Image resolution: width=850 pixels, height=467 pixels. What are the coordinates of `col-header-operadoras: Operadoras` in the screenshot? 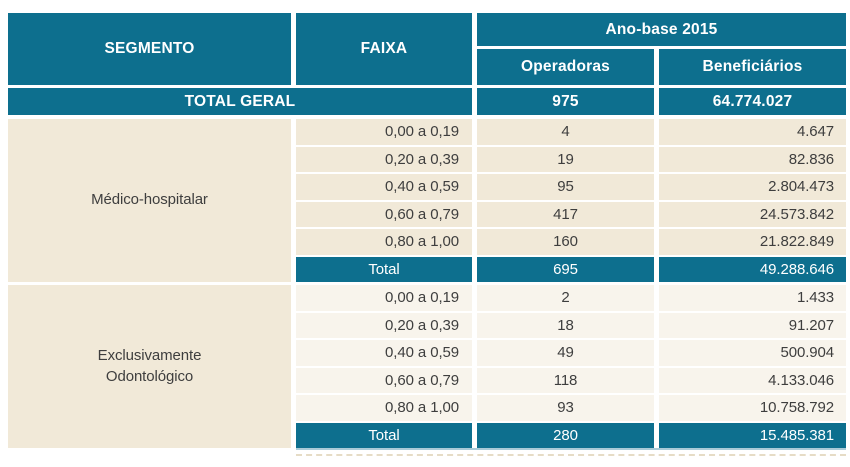 It's located at (565, 67).